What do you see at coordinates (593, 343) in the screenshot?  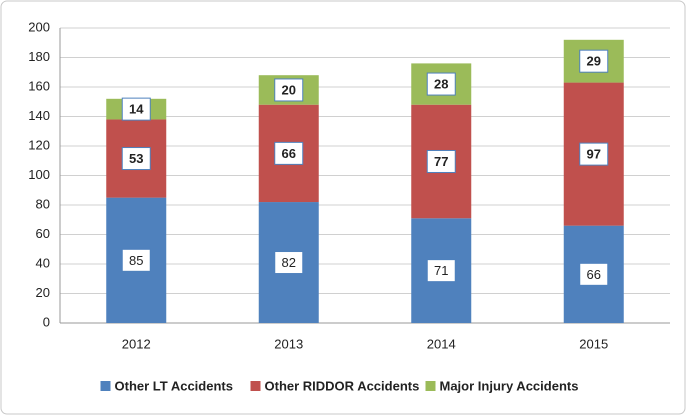 I see `x-tick-label: 2015` at bounding box center [593, 343].